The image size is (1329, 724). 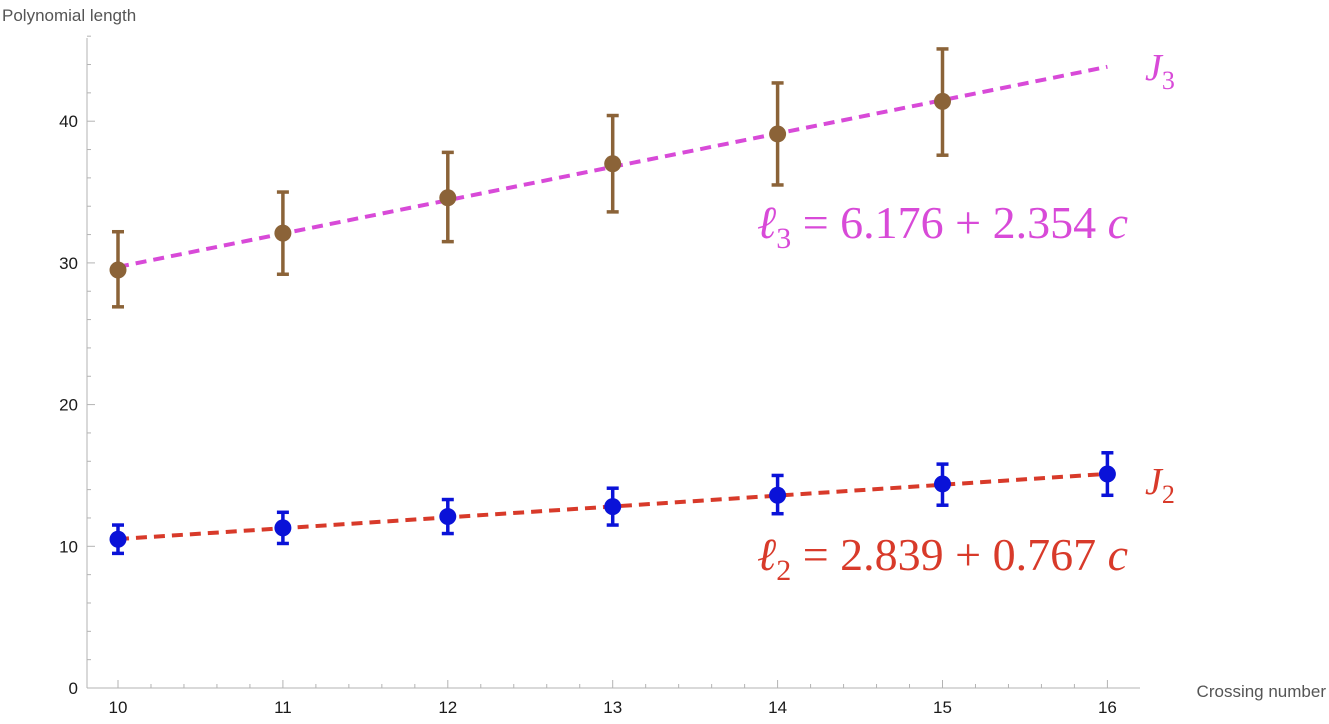 I want to click on x-axis-title: Crossing number, so click(x=1262, y=691).